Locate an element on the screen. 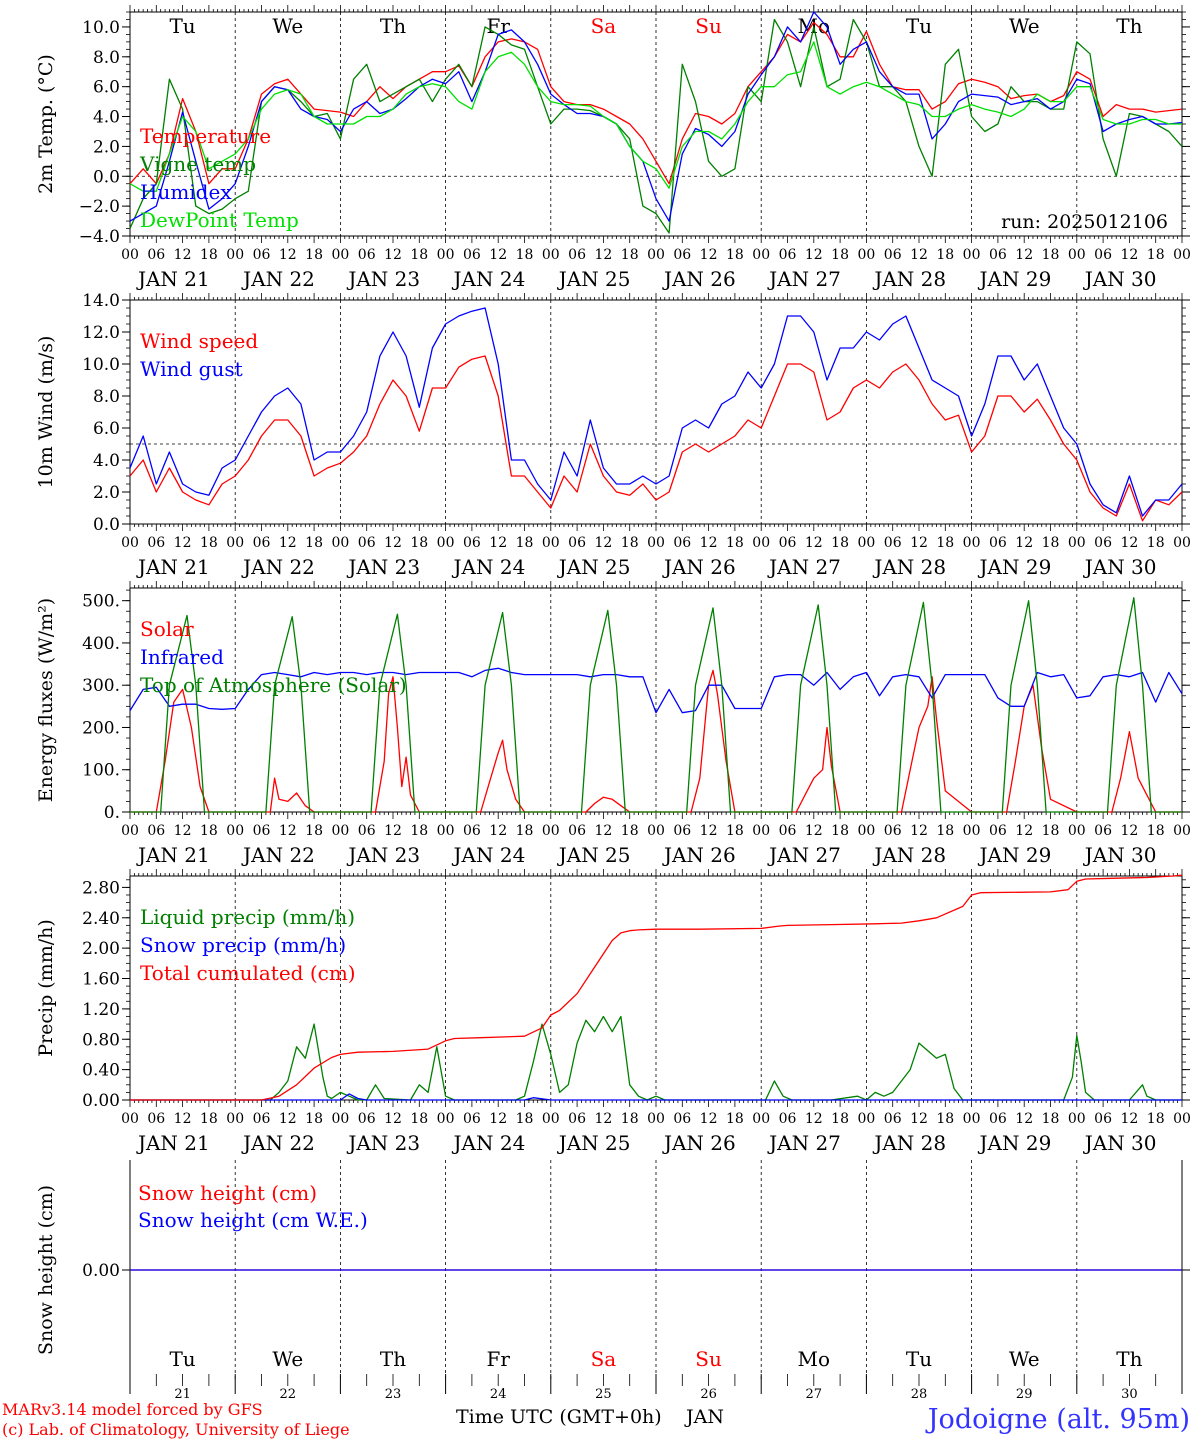 The height and width of the screenshot is (1440, 1194). y-tick-label: 6.0 is located at coordinates (106, 429).